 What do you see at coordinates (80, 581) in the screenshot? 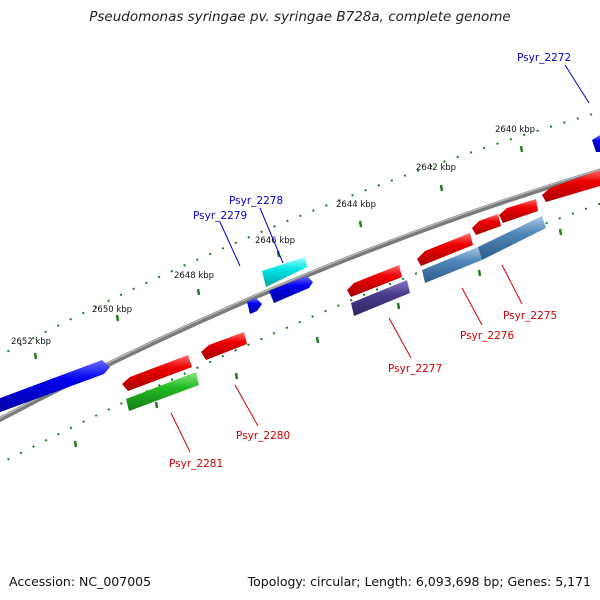
I see `accession-text: Accession: NC_007005` at bounding box center [80, 581].